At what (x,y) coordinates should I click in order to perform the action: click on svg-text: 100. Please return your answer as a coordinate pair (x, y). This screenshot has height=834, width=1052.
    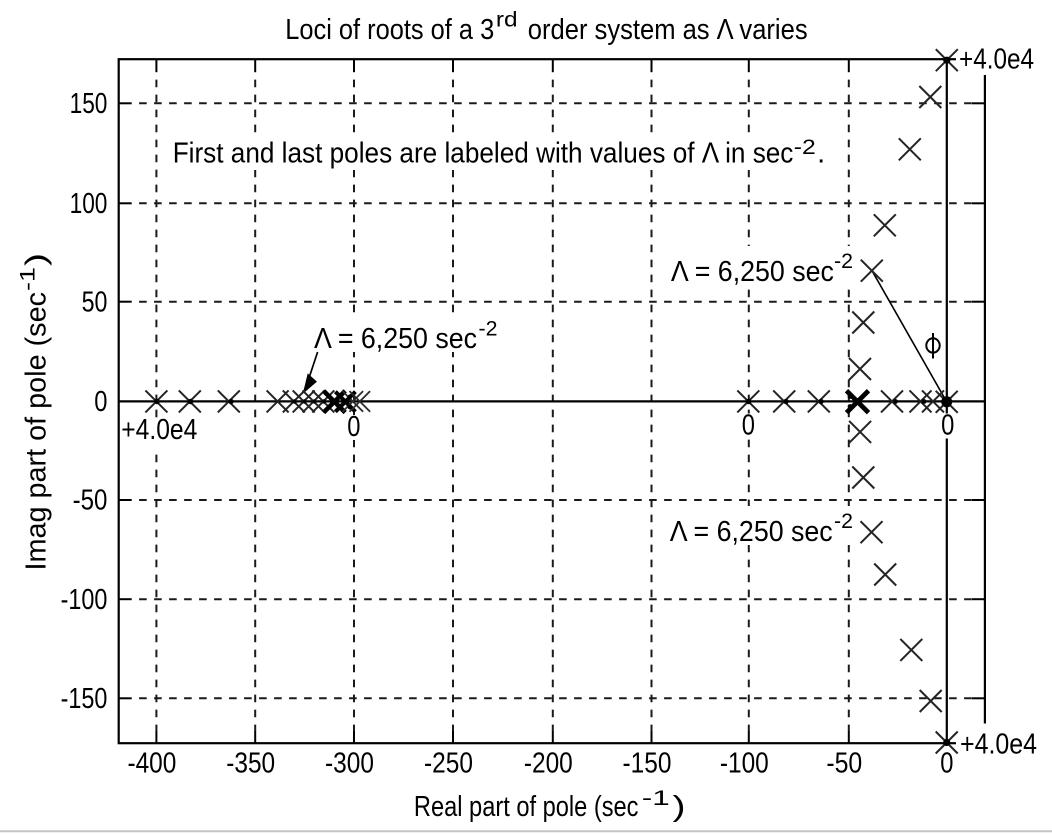
    Looking at the image, I should click on (89, 204).